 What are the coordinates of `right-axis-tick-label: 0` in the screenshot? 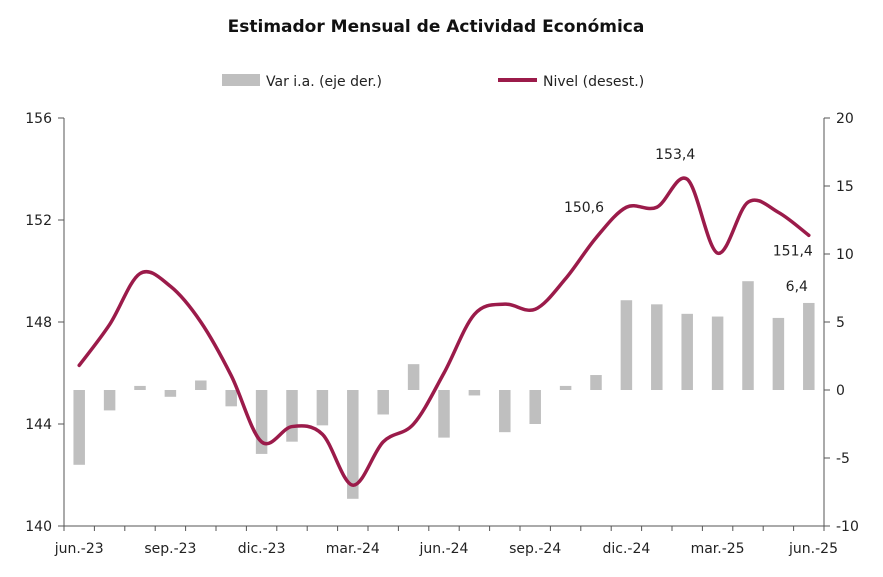 It's located at (840, 391).